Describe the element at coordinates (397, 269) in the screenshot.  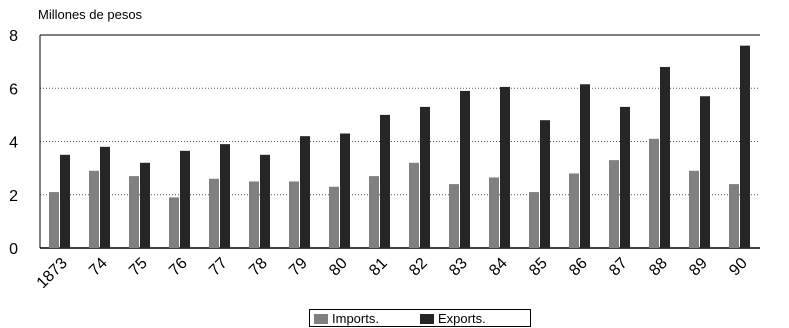
I see `x-axis: 1873 74 75 76 77 78 79 80 81 82 83 84 85 86 87 88 89 90` at that location.